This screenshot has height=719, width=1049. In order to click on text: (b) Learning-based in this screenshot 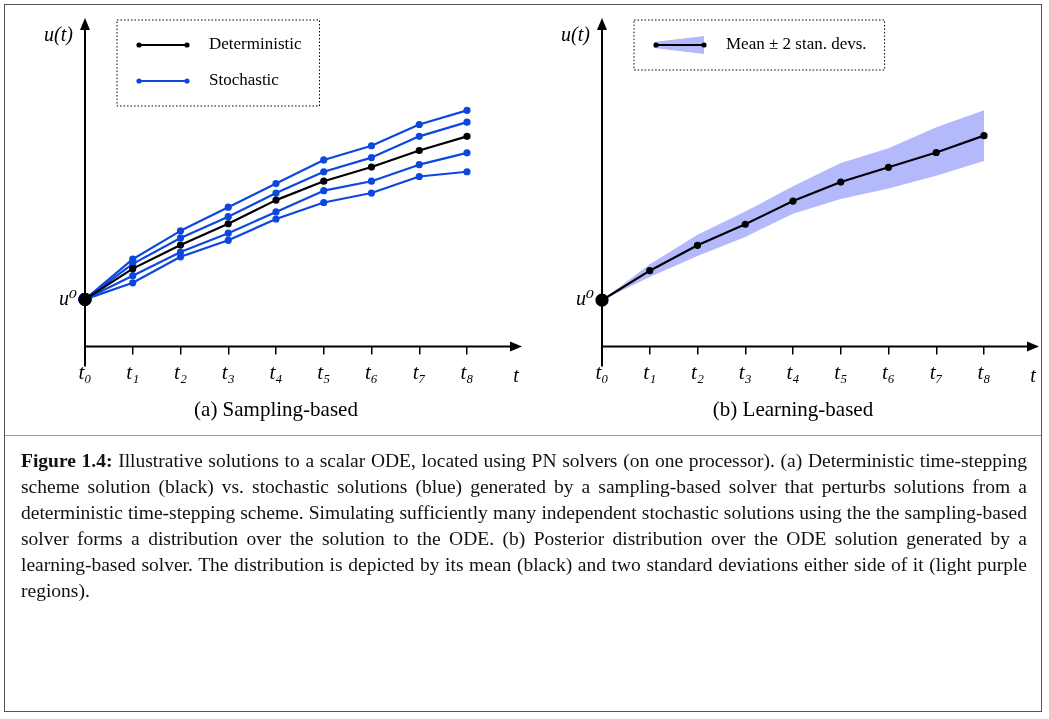, I will do `click(793, 408)`.